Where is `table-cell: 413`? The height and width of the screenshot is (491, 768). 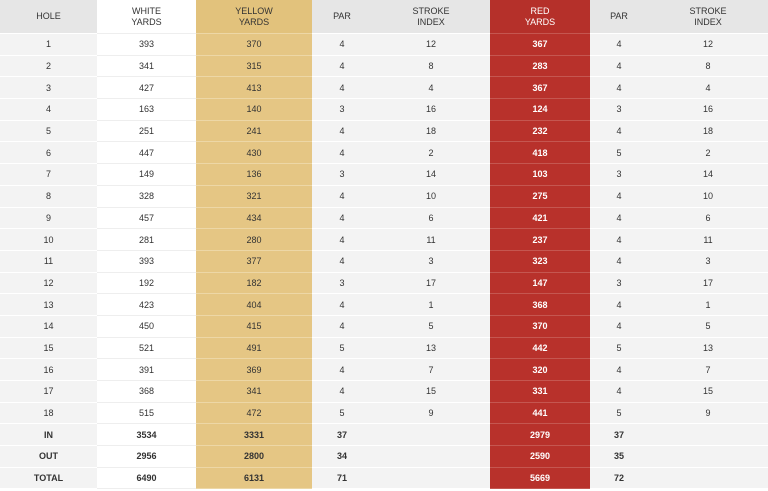 table-cell: 413 is located at coordinates (254, 88).